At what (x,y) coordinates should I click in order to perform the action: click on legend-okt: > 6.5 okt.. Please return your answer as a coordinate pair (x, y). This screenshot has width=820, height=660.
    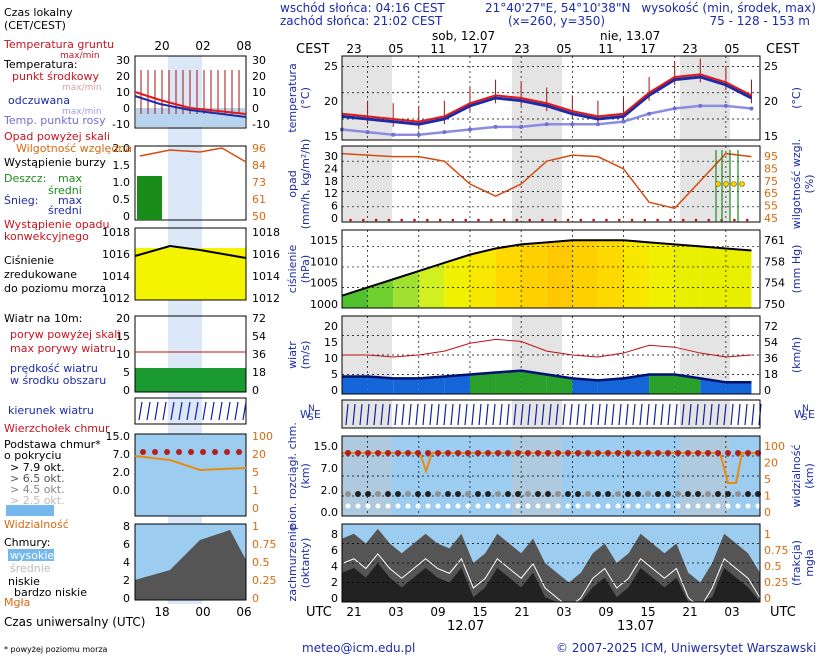
    Looking at the image, I should click on (37, 478).